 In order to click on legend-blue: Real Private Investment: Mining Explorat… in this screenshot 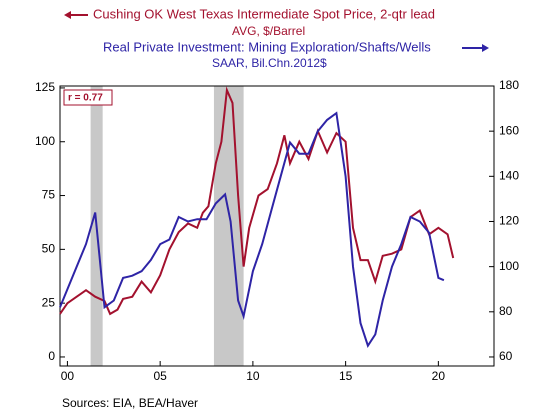, I will do `click(267, 46)`.